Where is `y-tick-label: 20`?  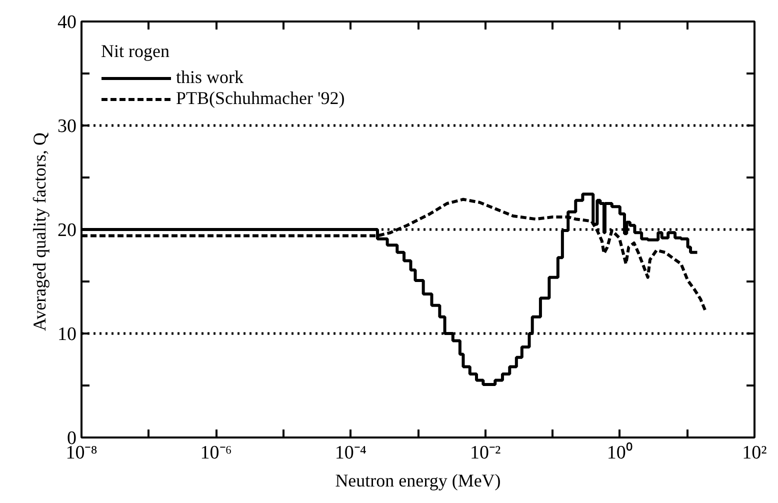
y-tick-label: 20 is located at coordinates (67, 230).